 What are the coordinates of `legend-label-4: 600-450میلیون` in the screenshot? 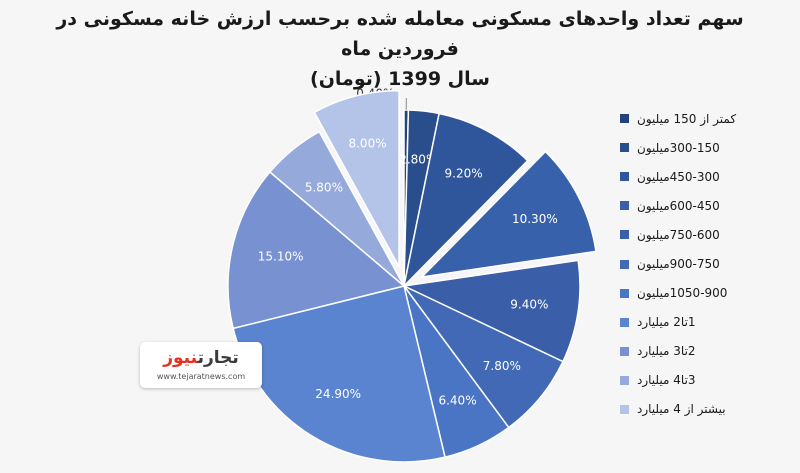 It's located at (678, 205).